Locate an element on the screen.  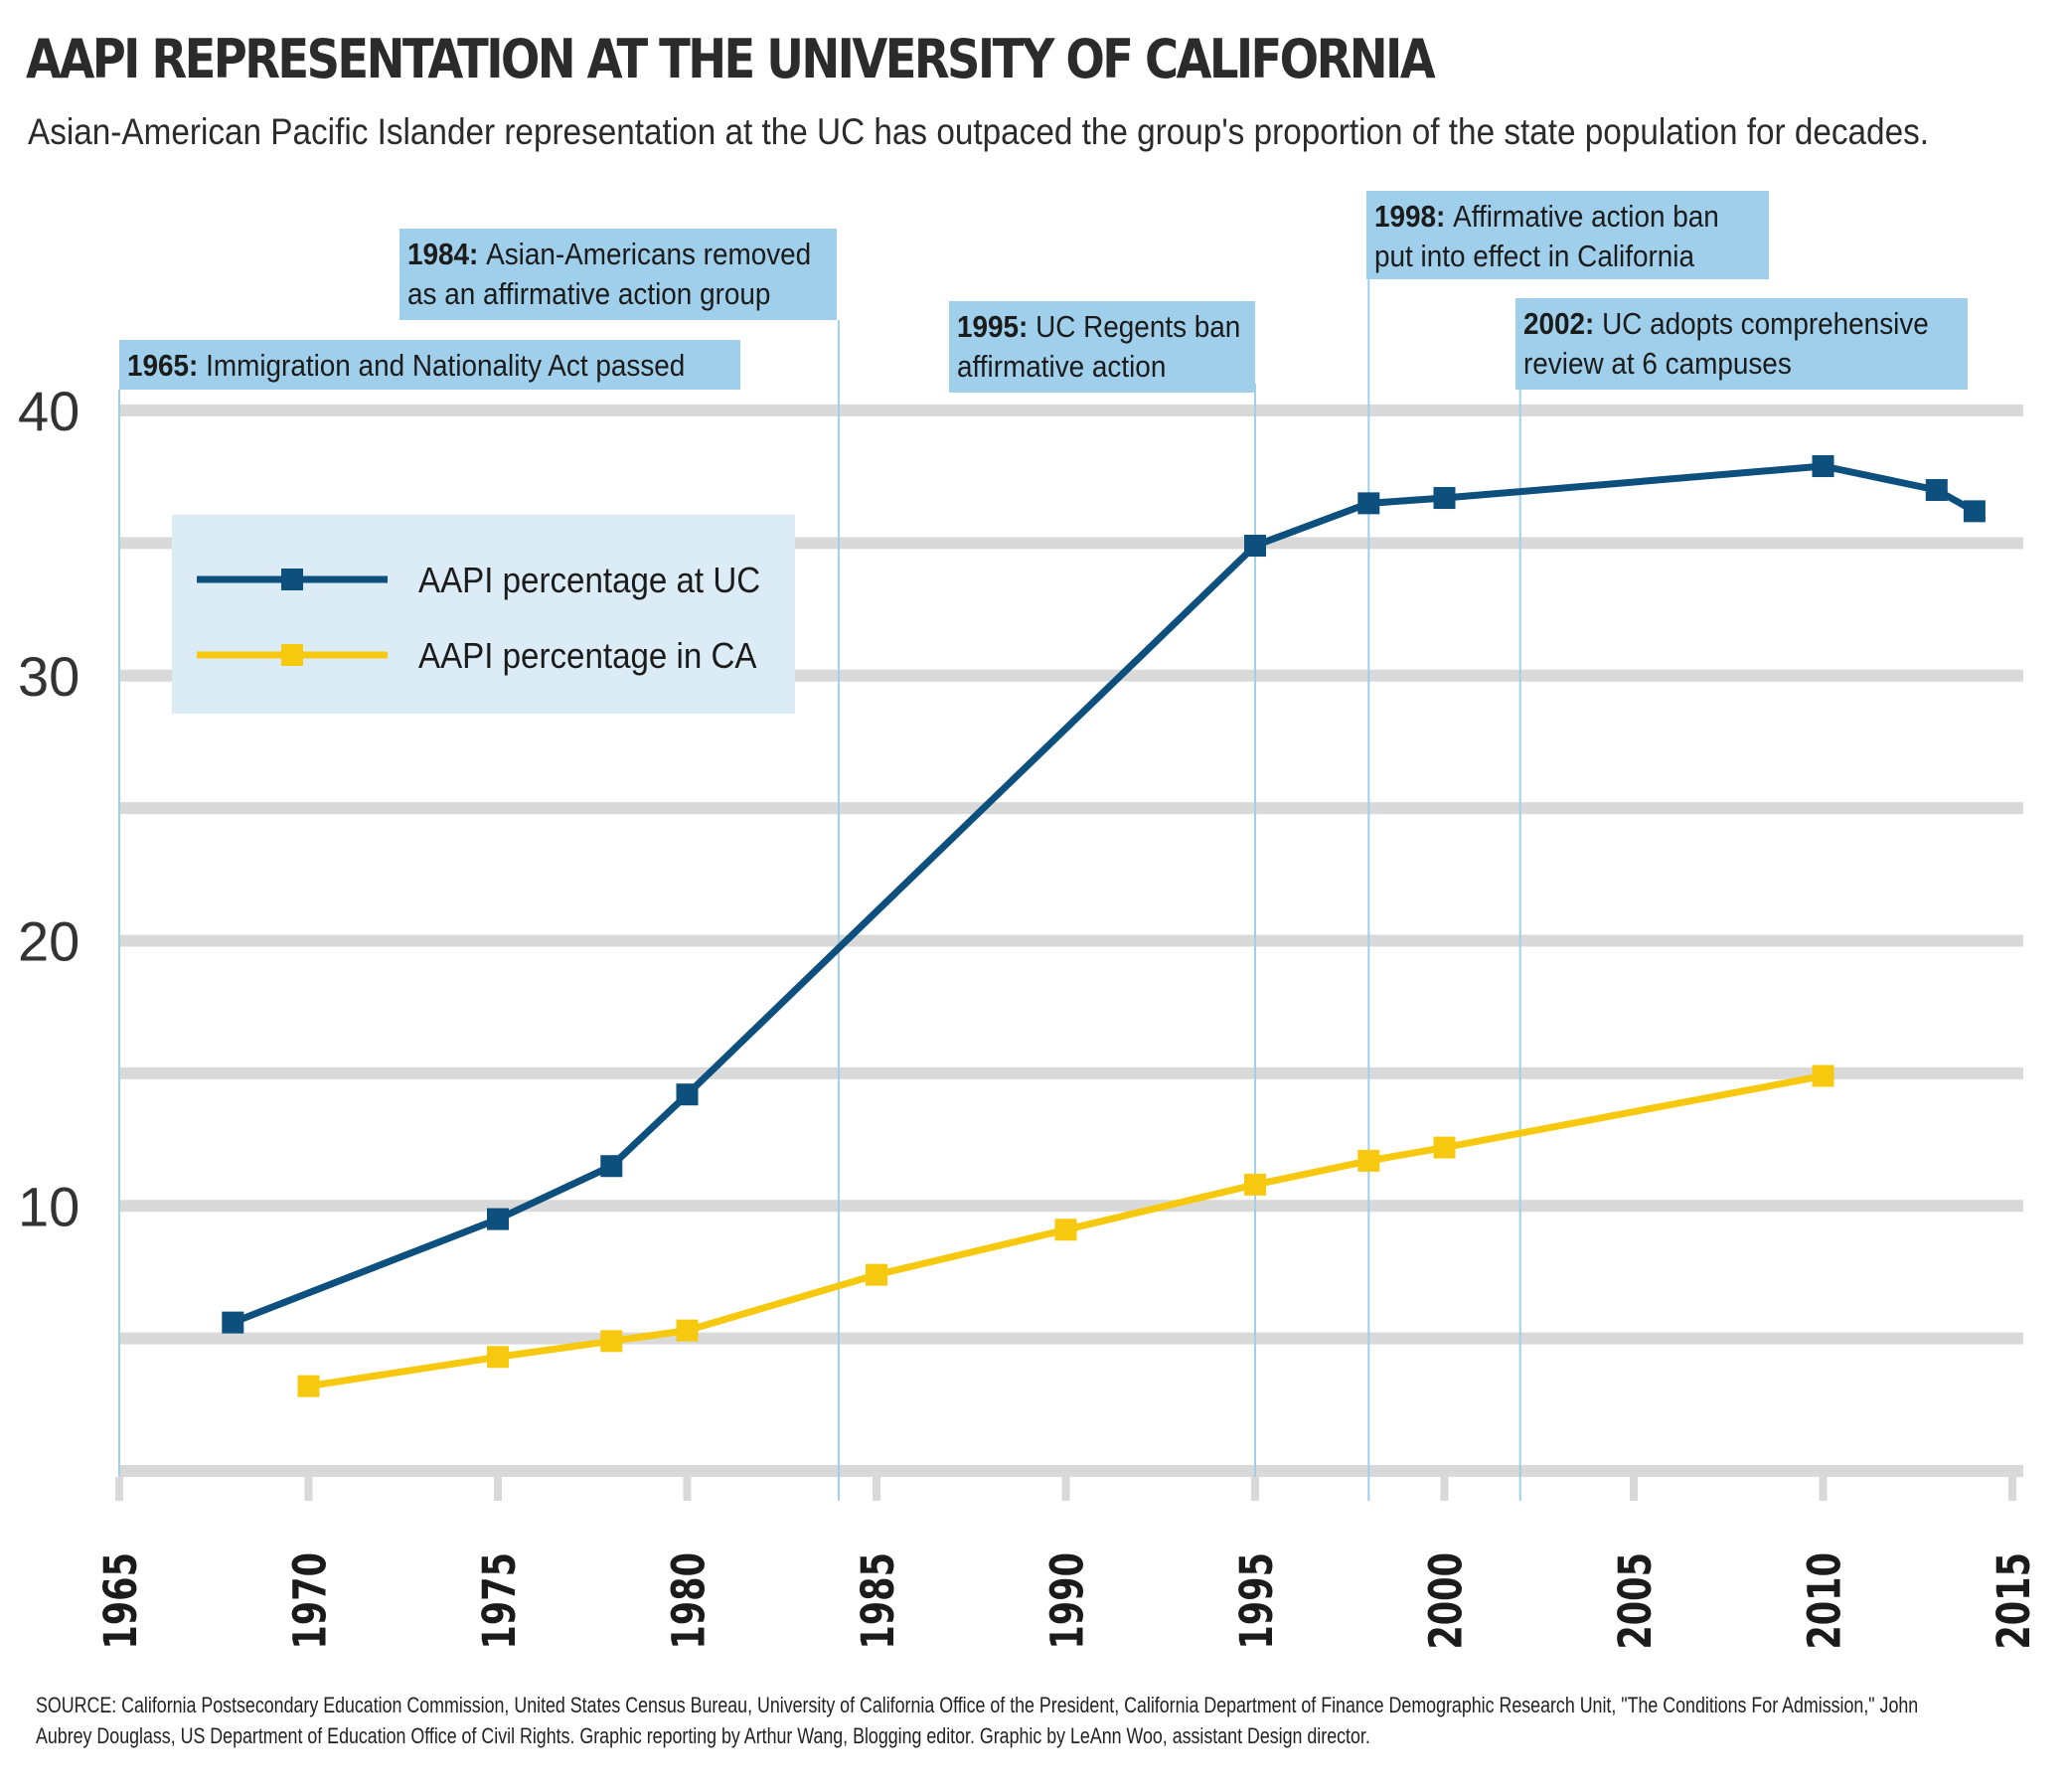
x-tick-label: 1995 is located at coordinates (1257, 1601).